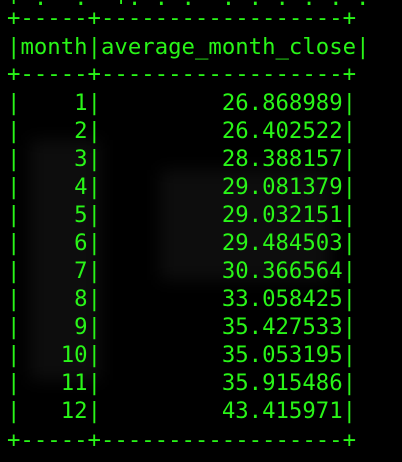 This screenshot has height=462, width=402. I want to click on background-shadow-right, so click(245, 225).